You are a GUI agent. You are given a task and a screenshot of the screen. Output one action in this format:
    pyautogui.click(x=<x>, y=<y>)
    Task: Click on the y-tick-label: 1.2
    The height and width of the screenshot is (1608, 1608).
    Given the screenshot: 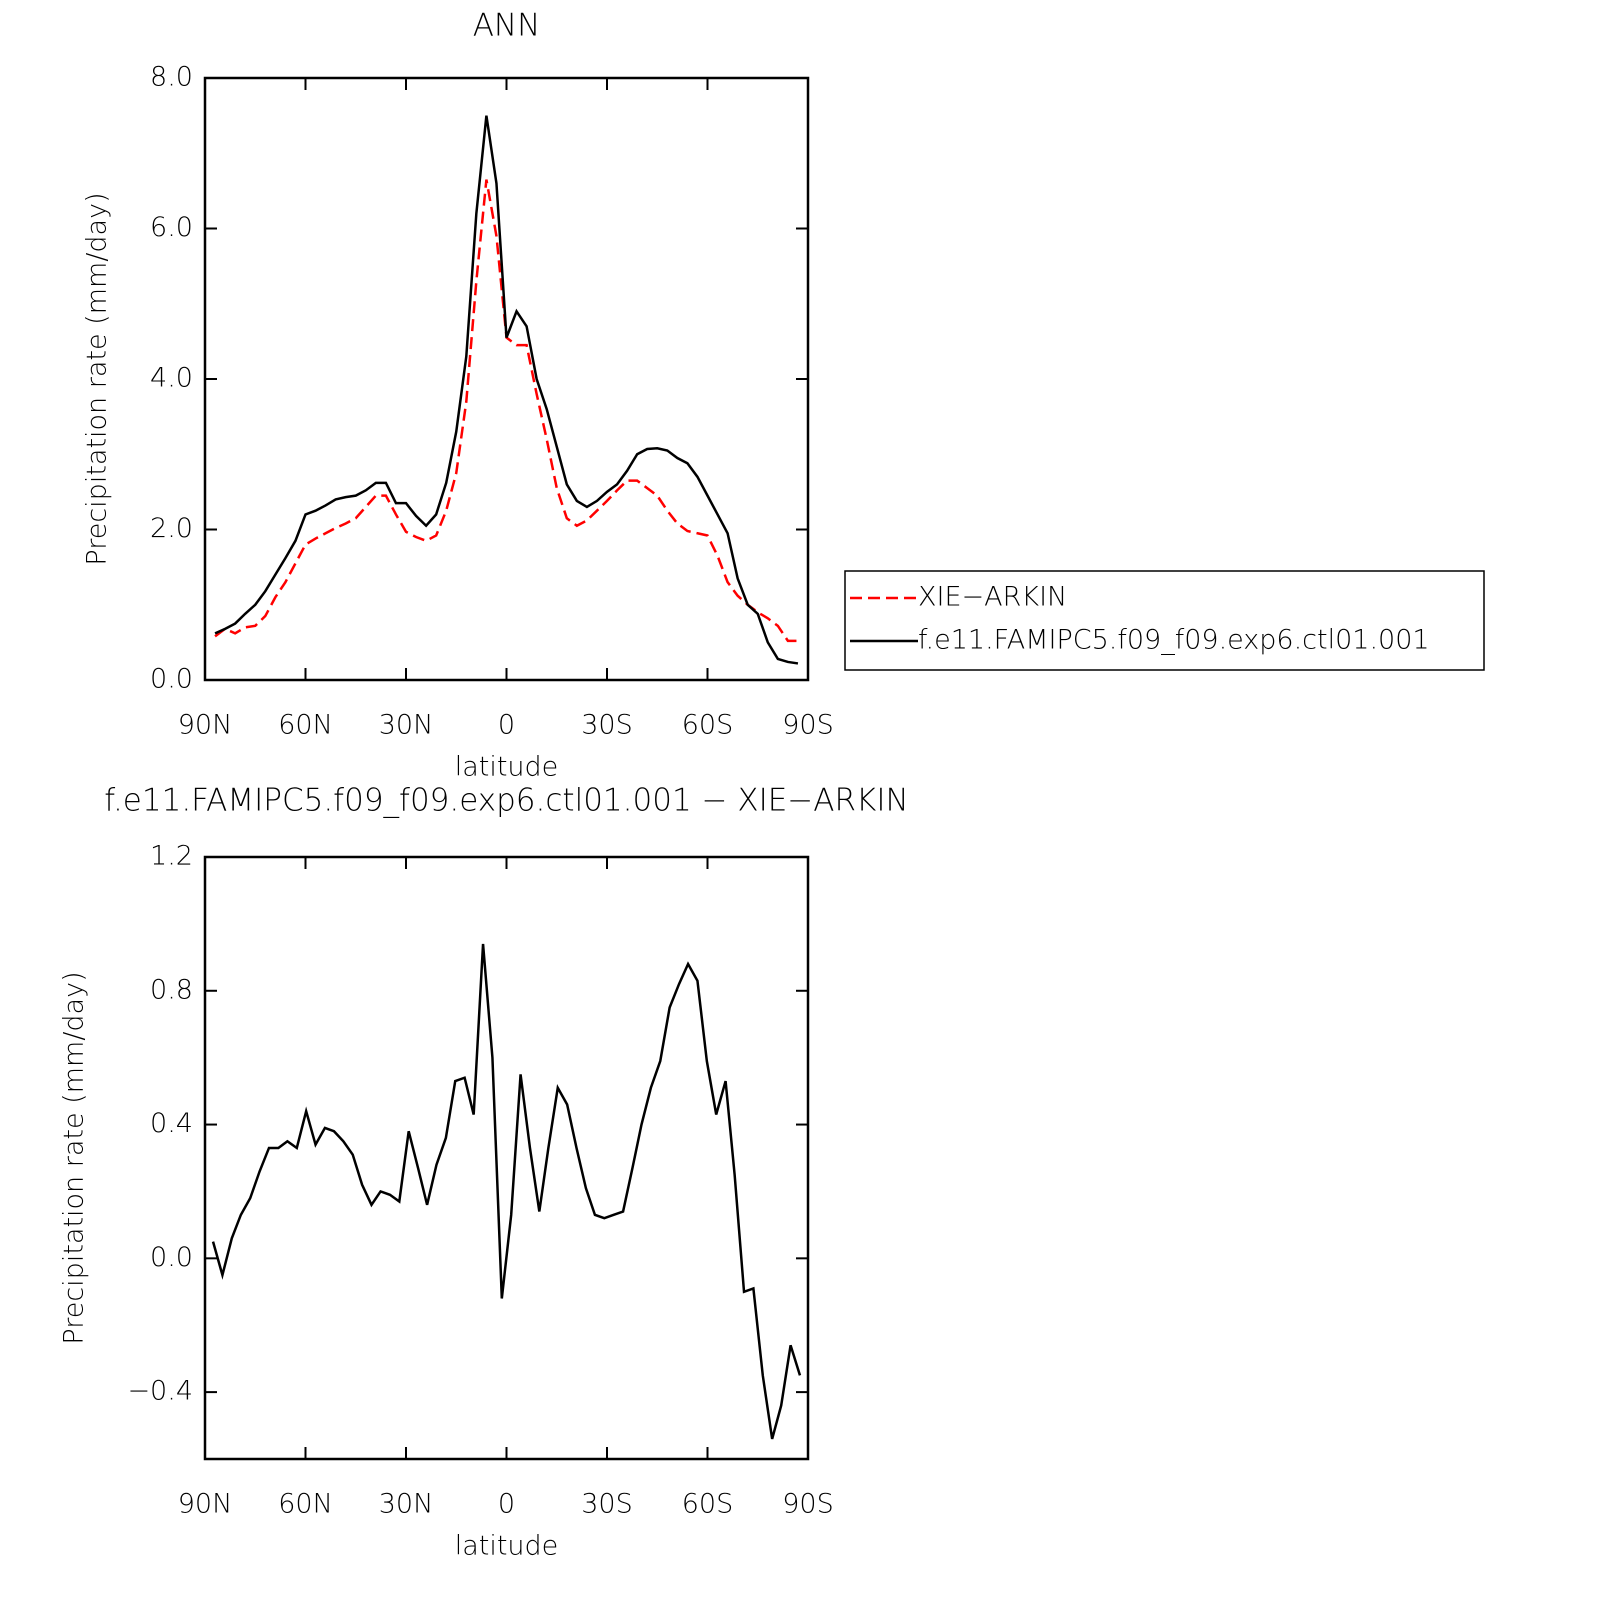 What is the action you would take?
    pyautogui.click(x=171, y=856)
    